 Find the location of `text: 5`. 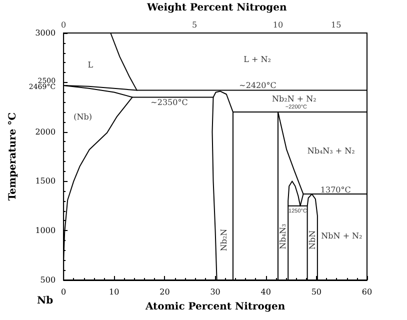

text: 5 is located at coordinates (195, 25).